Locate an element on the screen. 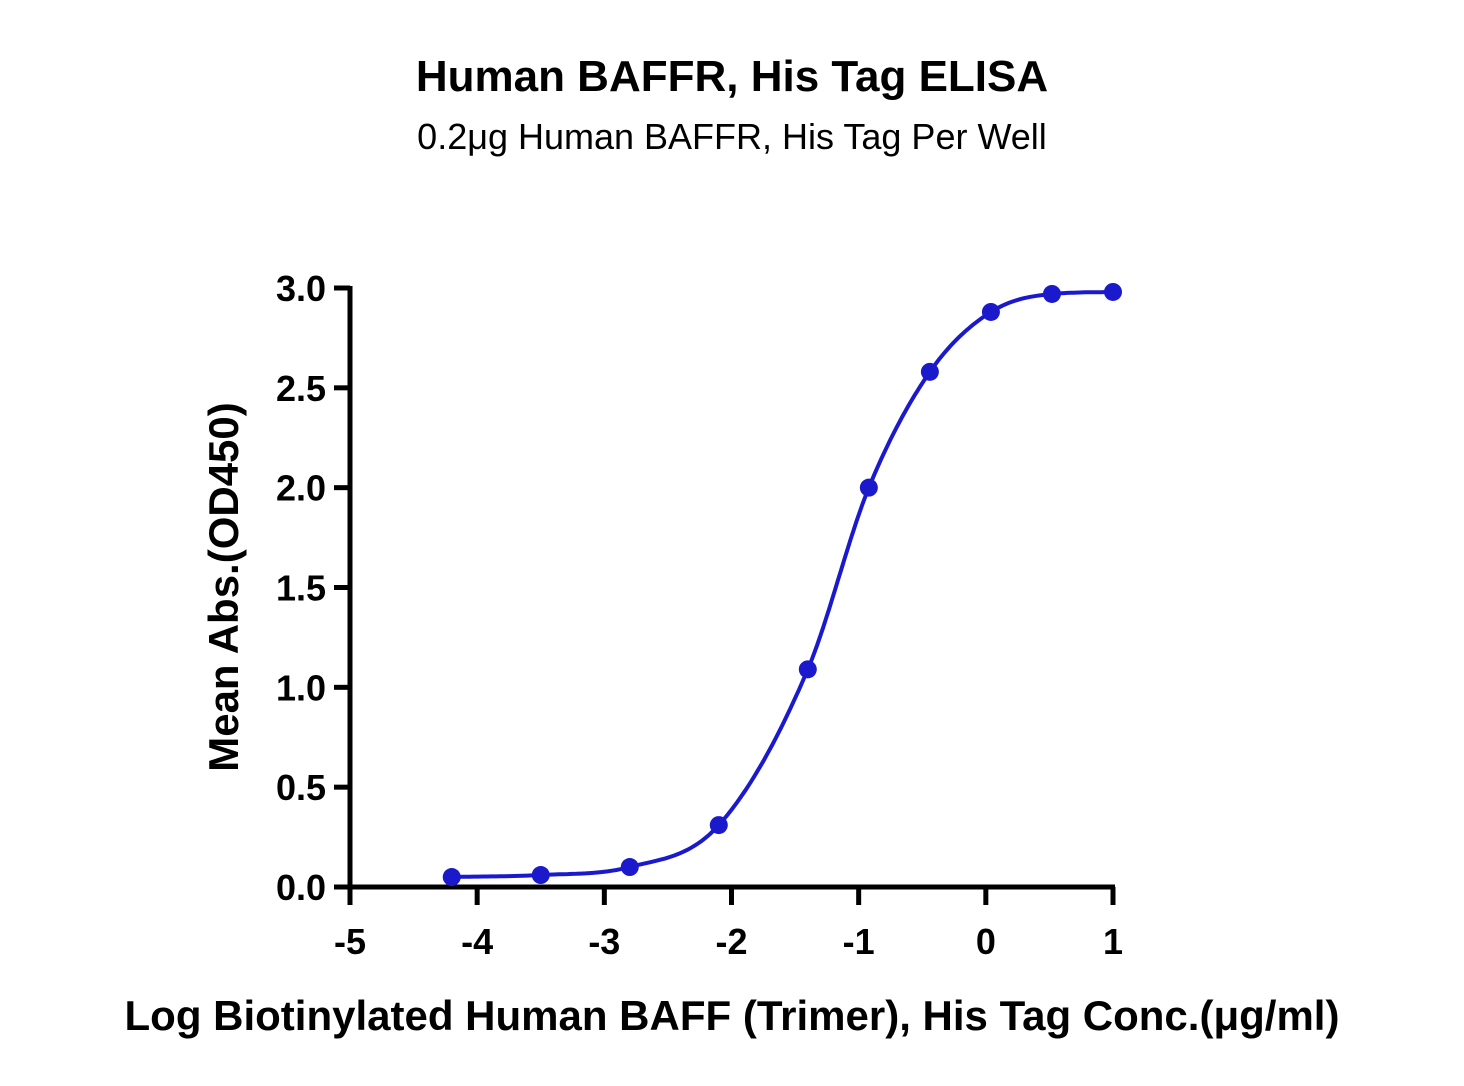 This screenshot has height=1086, width=1464. y-tick-label: 0.0 is located at coordinates (301, 887).